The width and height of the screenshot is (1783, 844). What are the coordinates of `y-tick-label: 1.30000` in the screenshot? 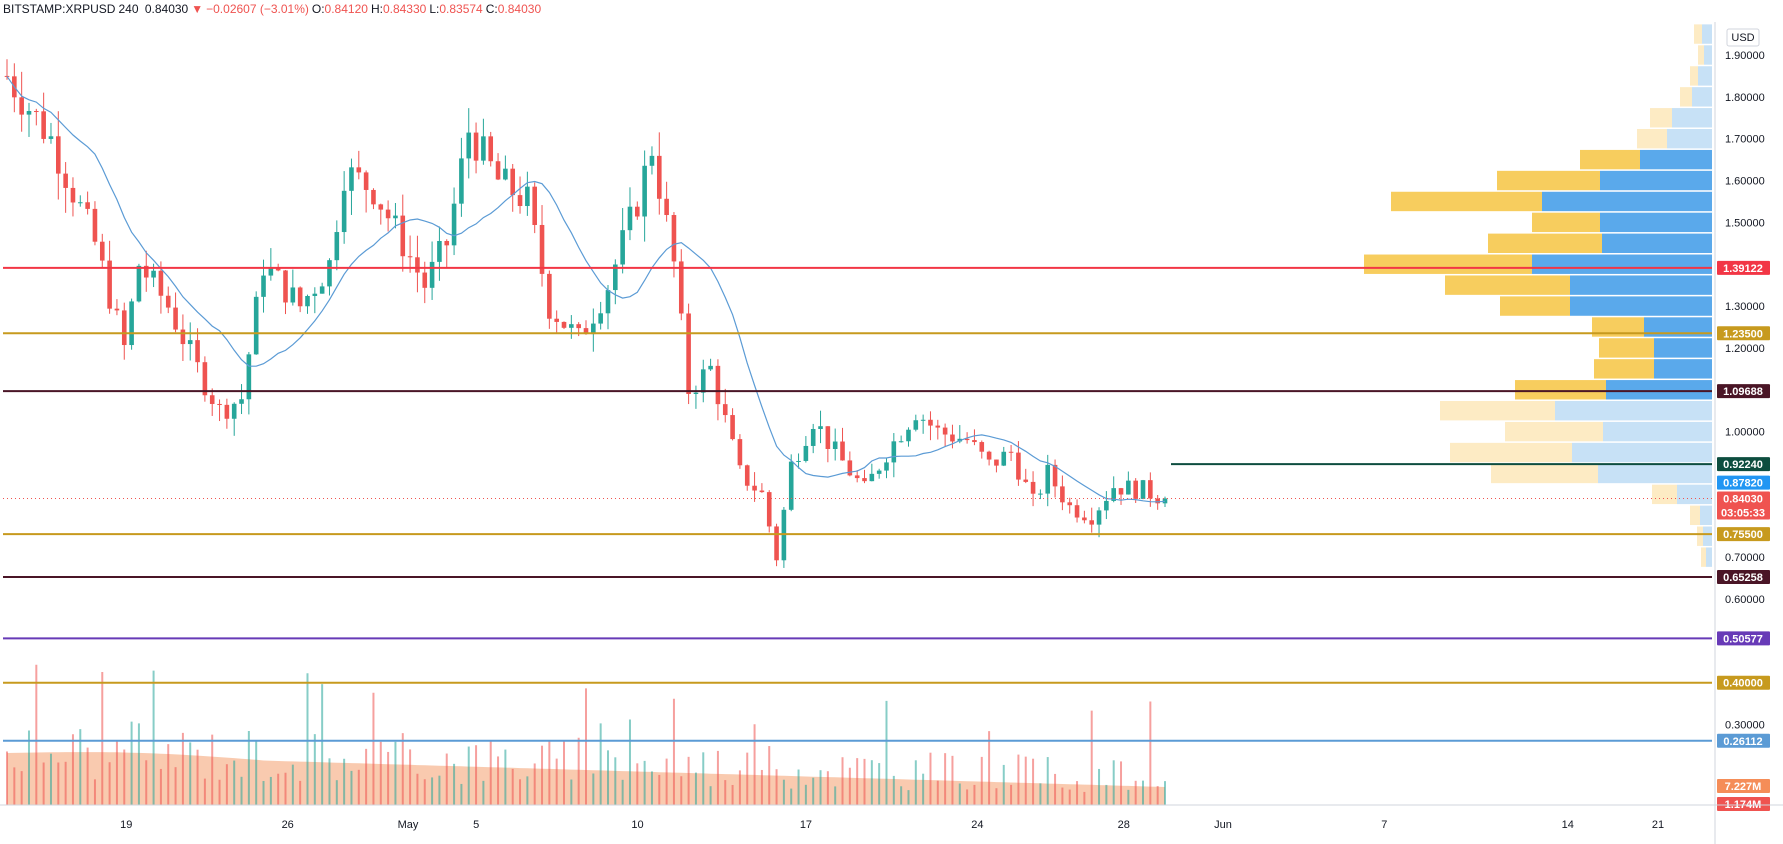 It's located at (1745, 307).